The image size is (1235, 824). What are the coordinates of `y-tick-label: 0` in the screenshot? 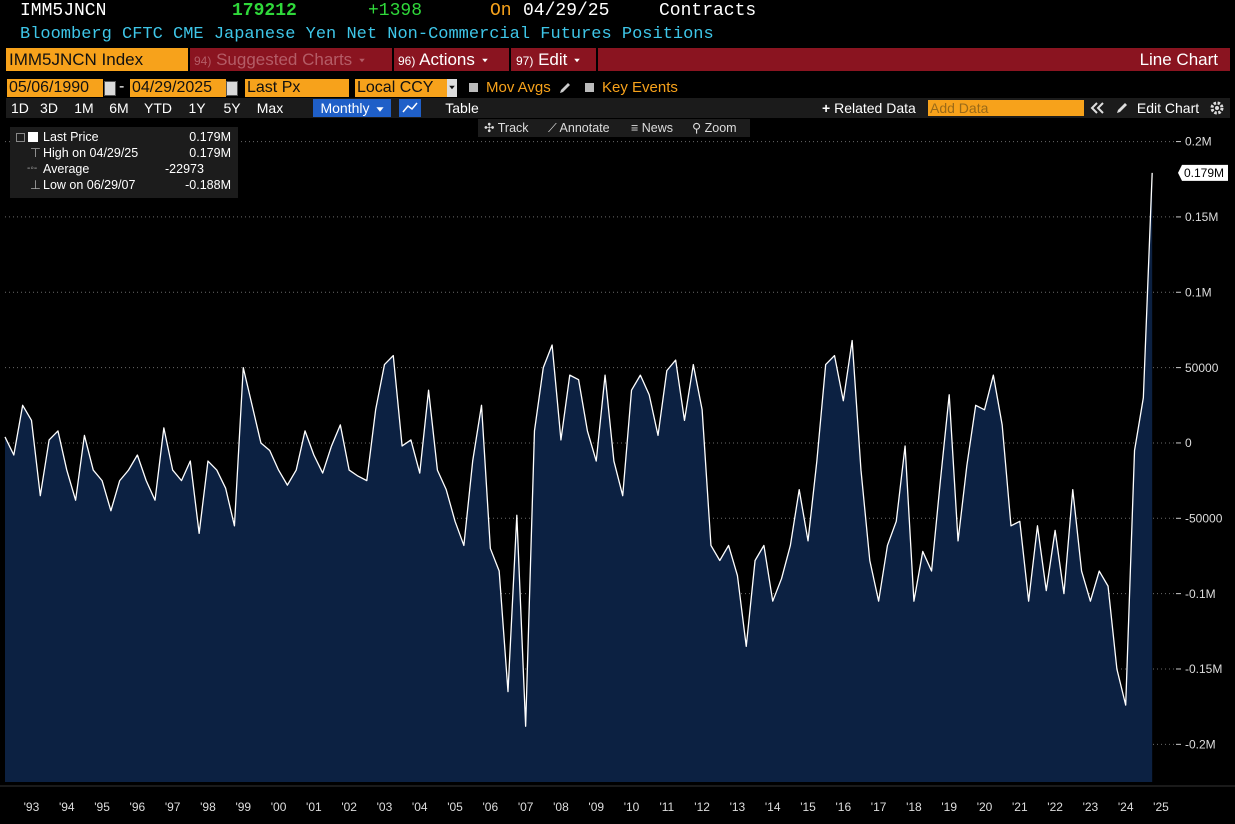 It's located at (1188, 443).